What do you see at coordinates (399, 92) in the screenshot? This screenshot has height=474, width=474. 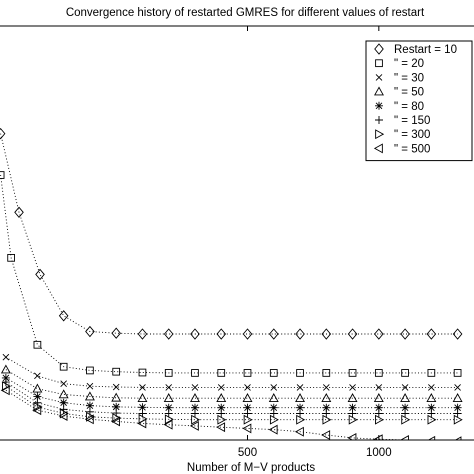 I see `legend-entry: " = 50` at bounding box center [399, 92].